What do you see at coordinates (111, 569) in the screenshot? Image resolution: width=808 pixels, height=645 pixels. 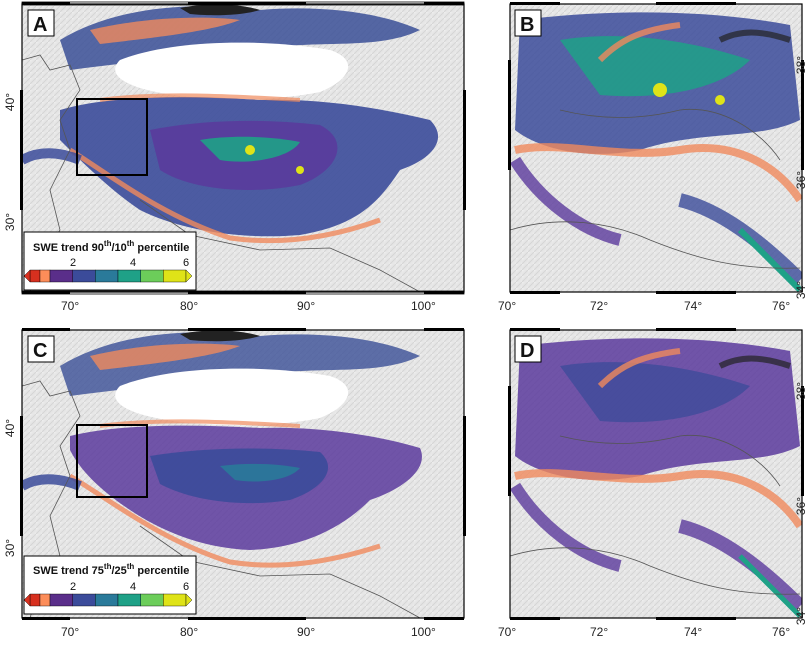 I see `colorbar-c-title: SWE trend 75th/25th percentile` at bounding box center [111, 569].